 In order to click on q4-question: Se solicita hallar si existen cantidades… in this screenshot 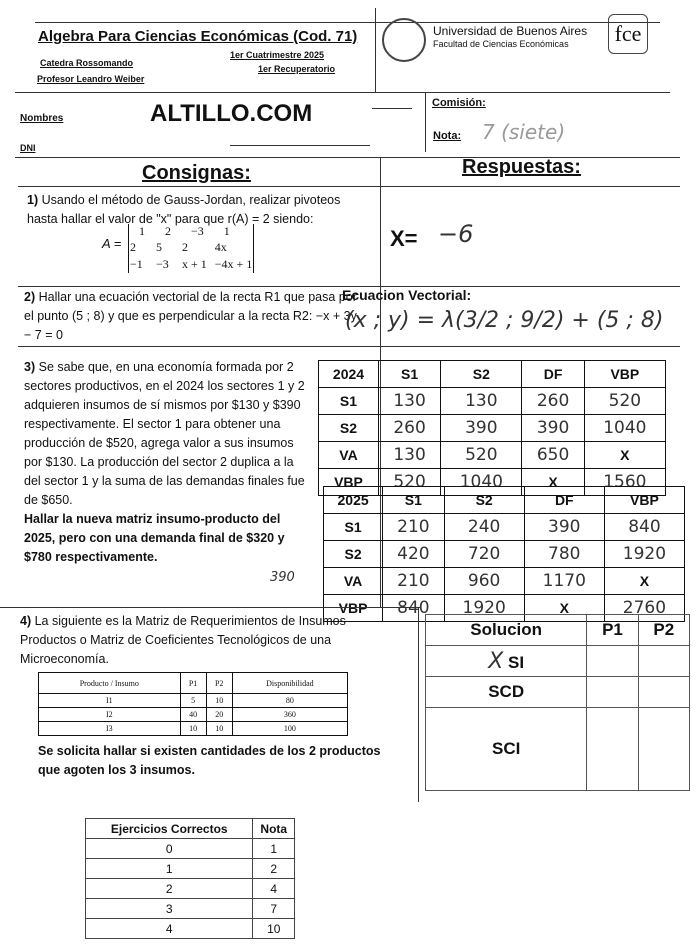, I will do `click(209, 760)`.